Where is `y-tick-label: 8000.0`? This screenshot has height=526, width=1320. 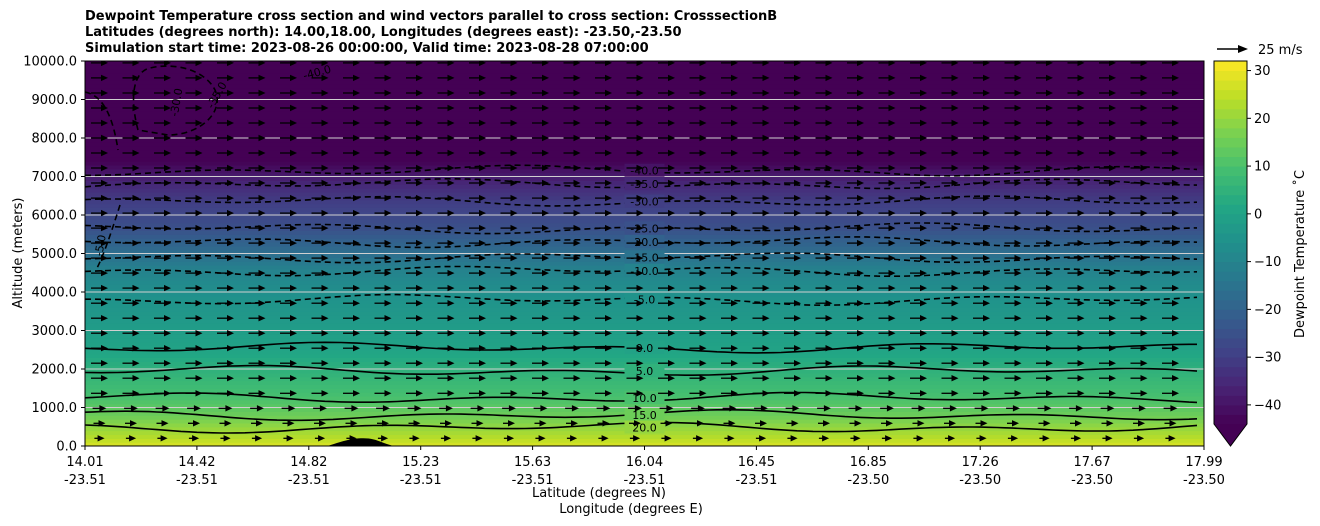
y-tick-label: 8000.0 is located at coordinates (55, 139).